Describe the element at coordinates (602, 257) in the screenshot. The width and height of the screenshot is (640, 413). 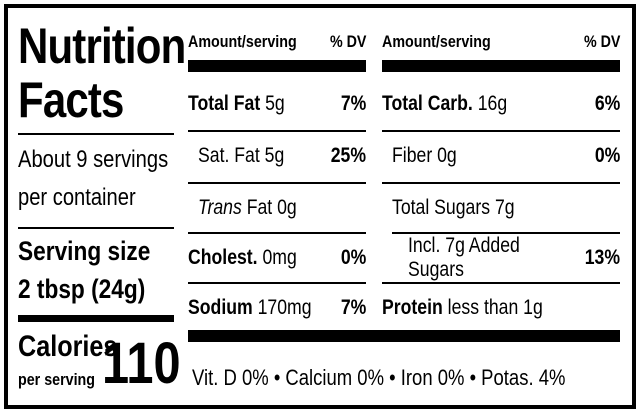
I see `nutrient-dv: 13%` at that location.